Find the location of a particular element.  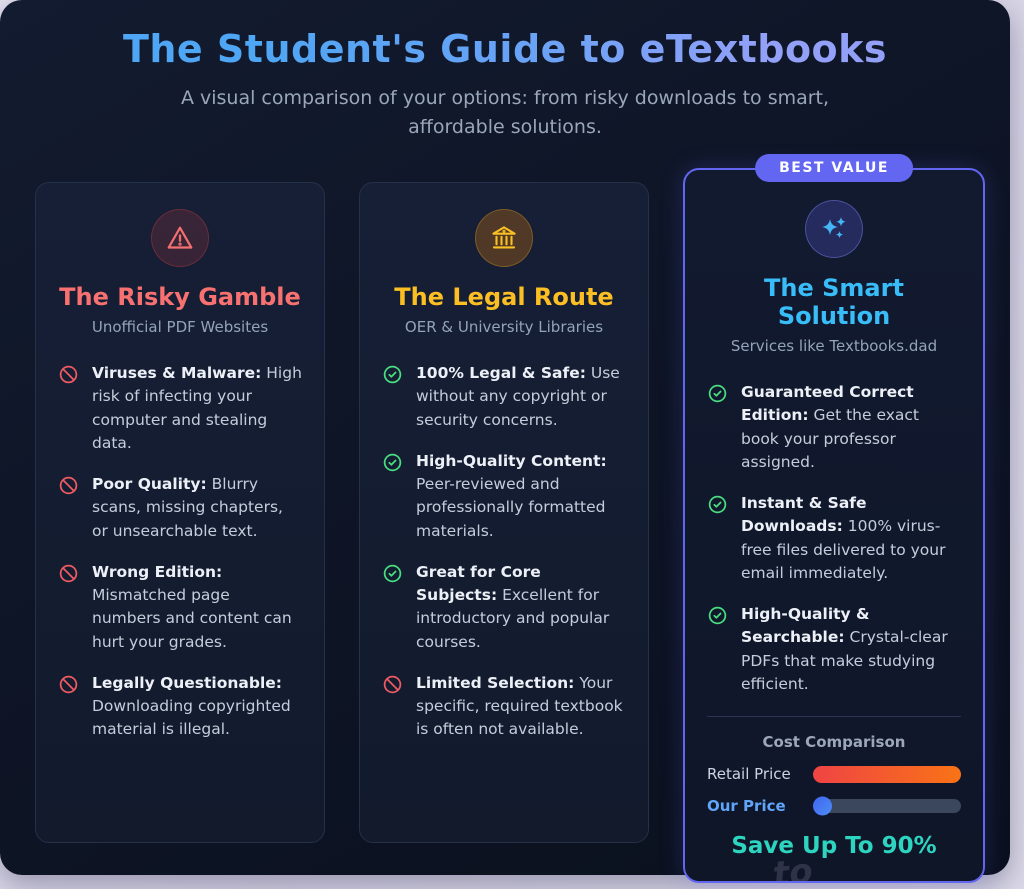

our-price-label: Our Price is located at coordinates (746, 806).